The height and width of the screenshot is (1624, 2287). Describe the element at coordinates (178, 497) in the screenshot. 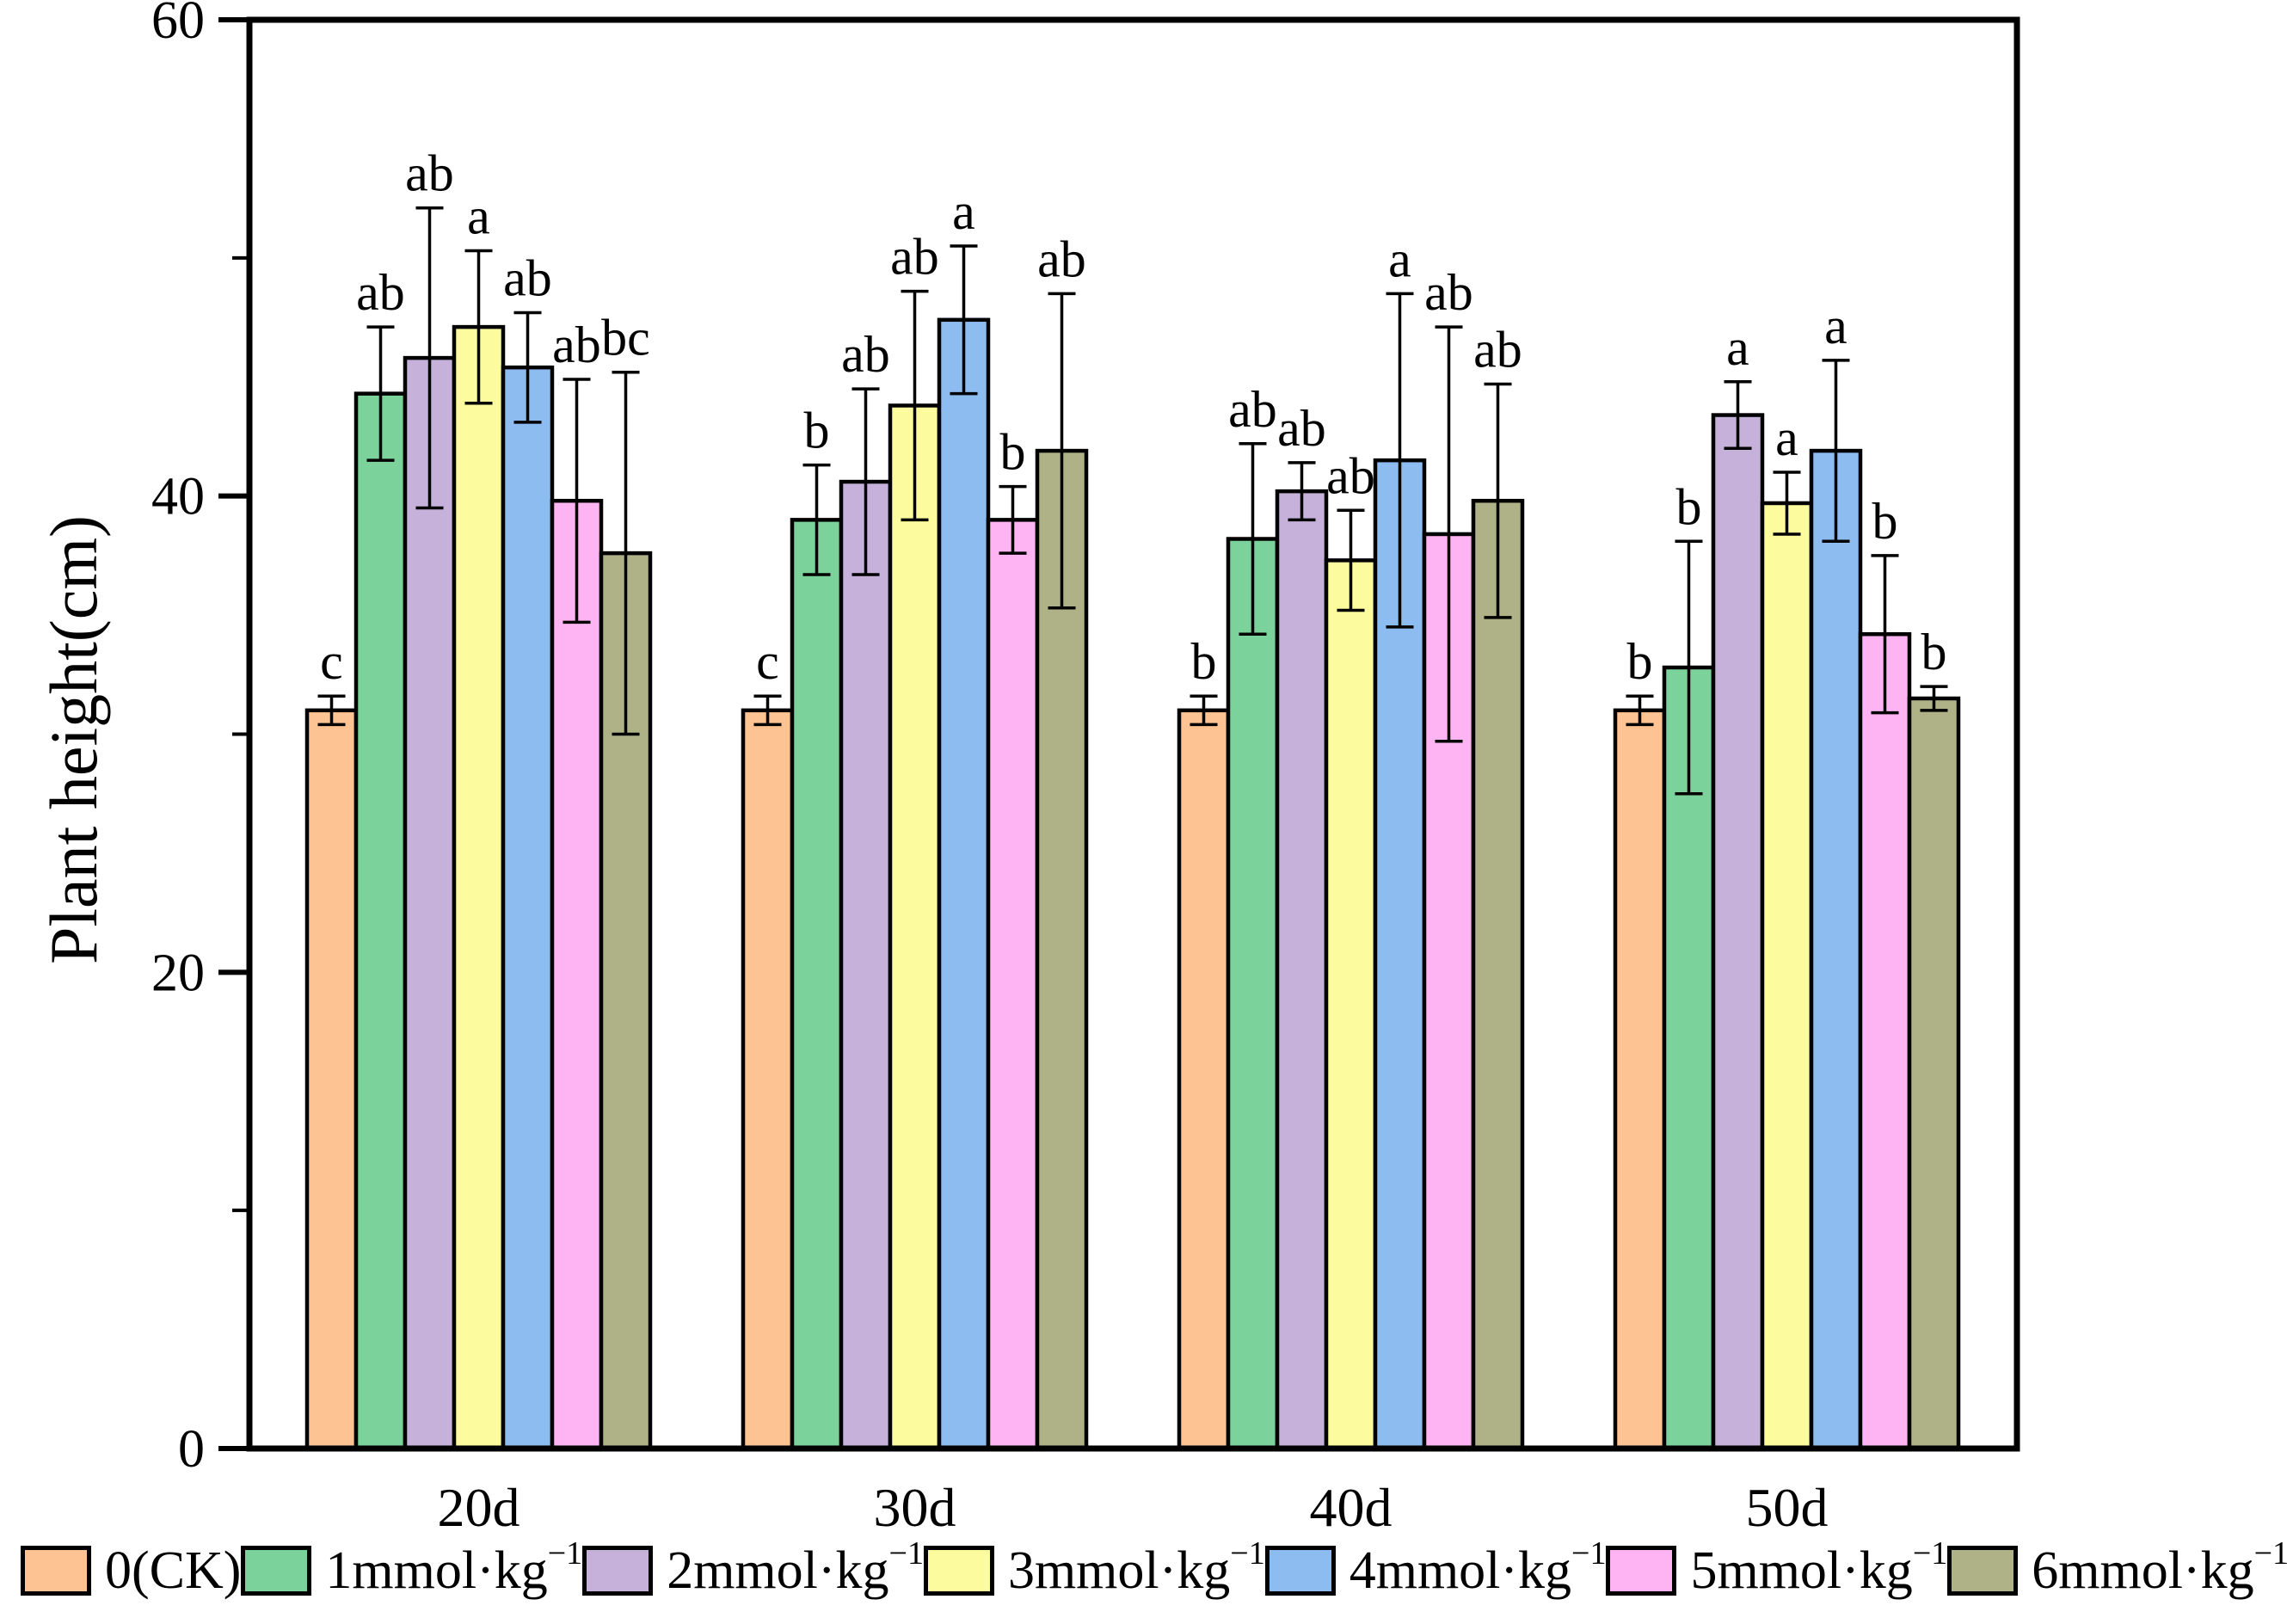

I see `y-tick-label: 40` at that location.